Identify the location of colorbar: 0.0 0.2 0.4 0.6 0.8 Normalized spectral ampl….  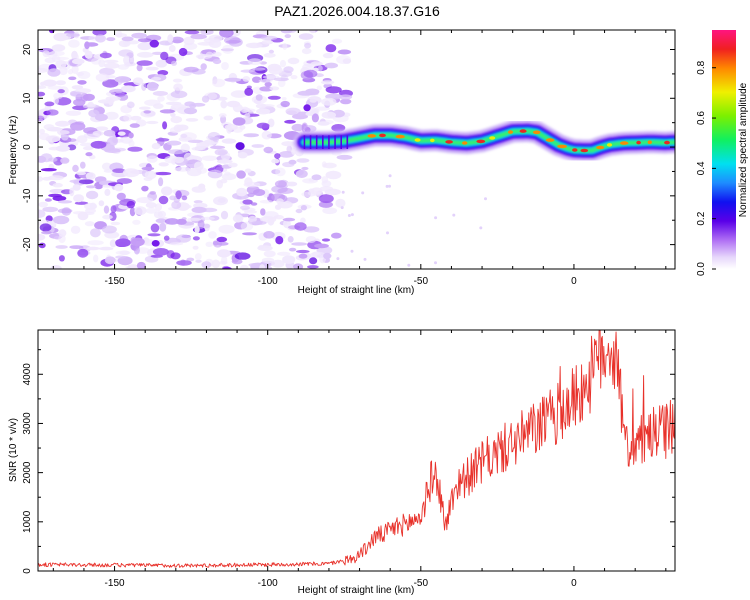
(722, 153).